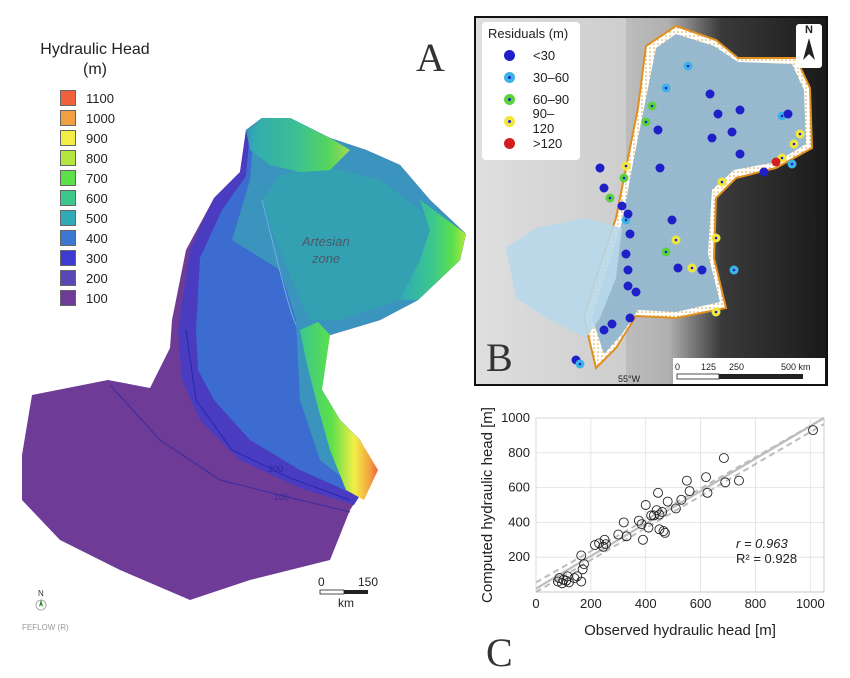  Describe the element at coordinates (430, 57) in the screenshot. I see `panel-a-letter: A` at that location.